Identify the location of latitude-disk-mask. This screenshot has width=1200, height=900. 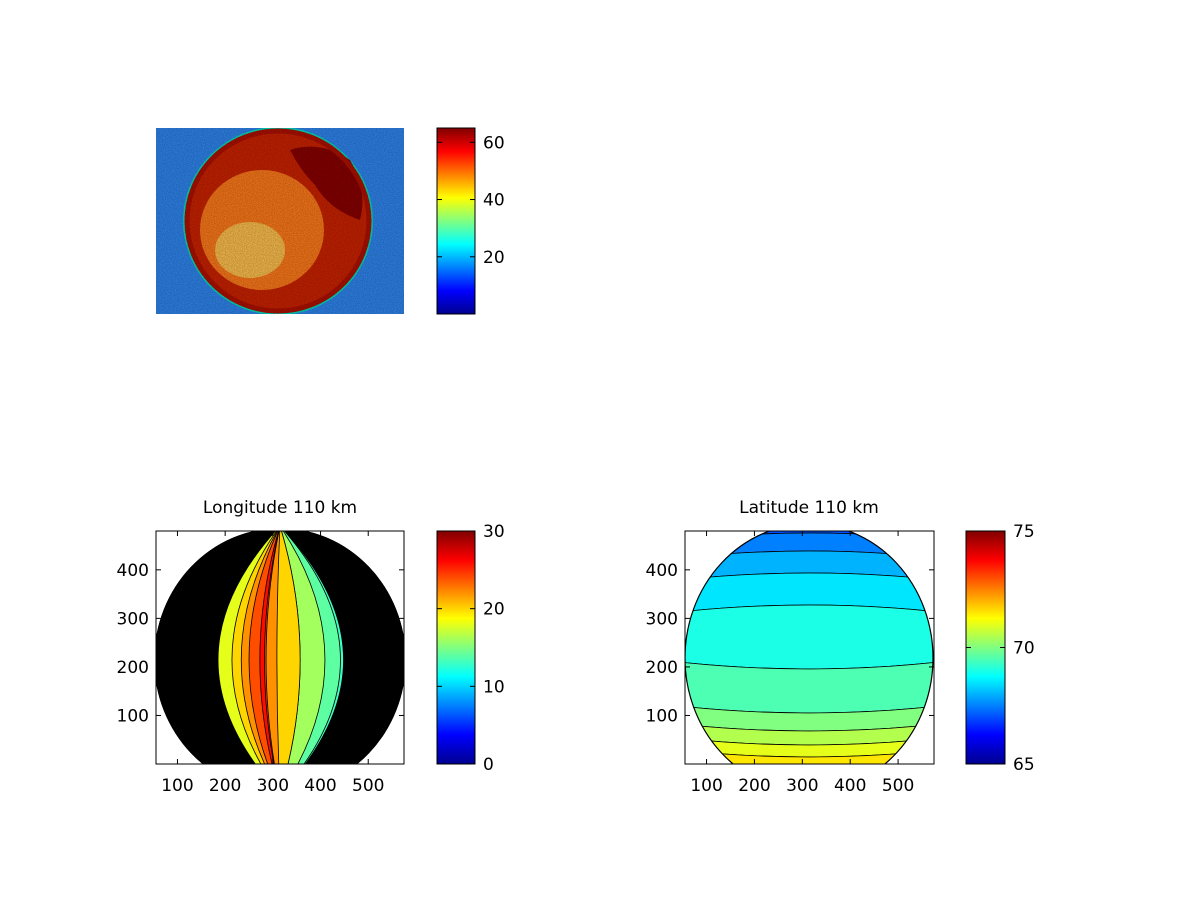
(809, 647).